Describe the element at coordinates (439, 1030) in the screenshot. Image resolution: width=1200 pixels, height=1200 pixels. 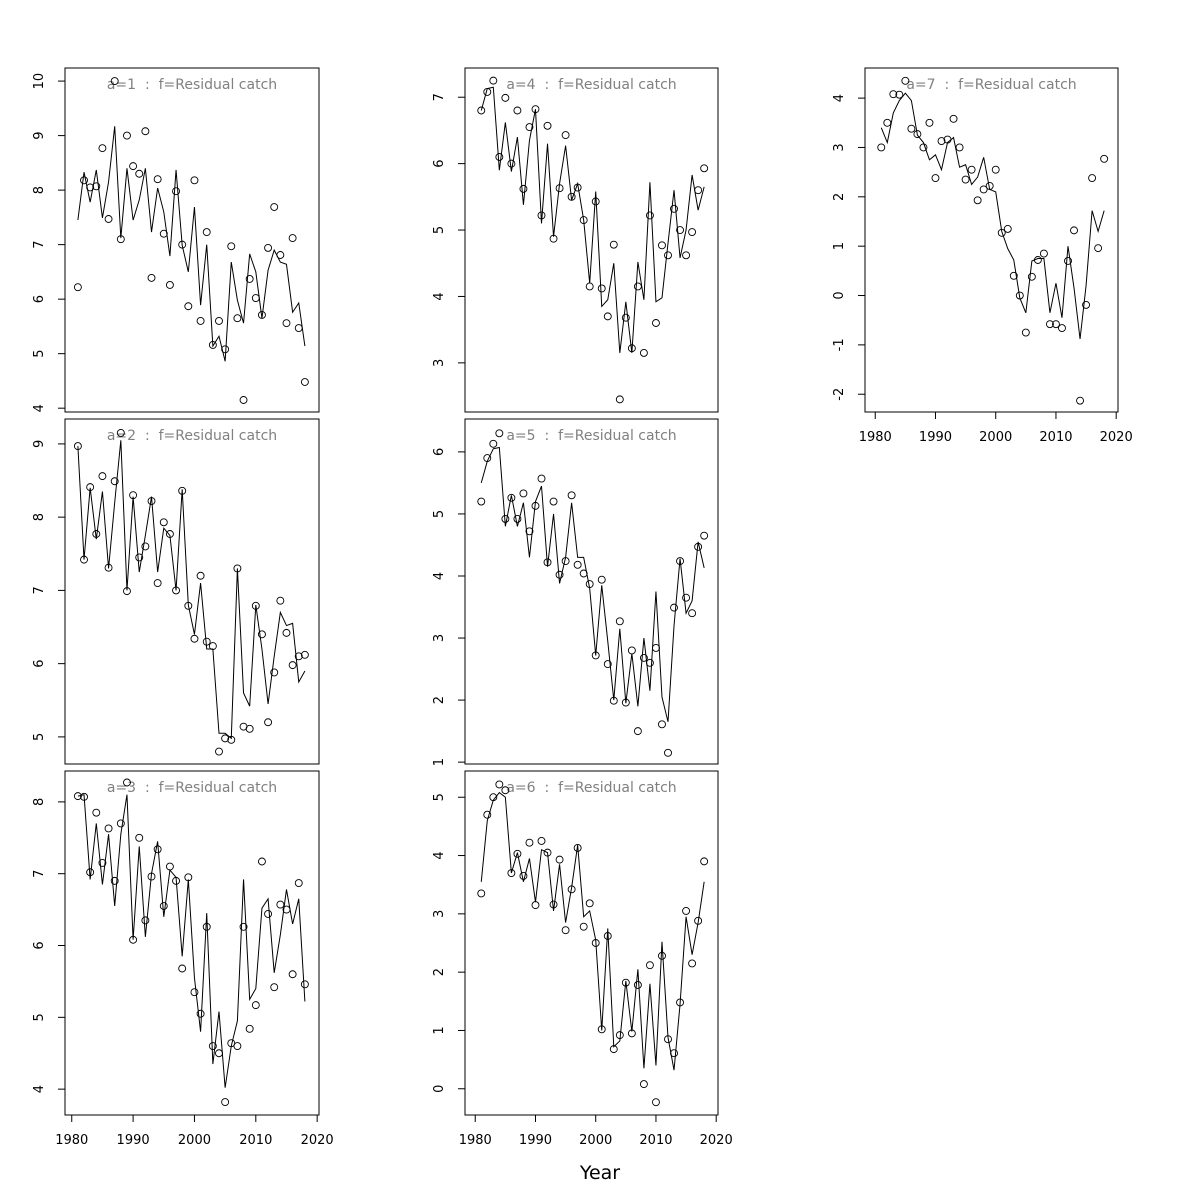
I see `y-tick-label: 1` at that location.